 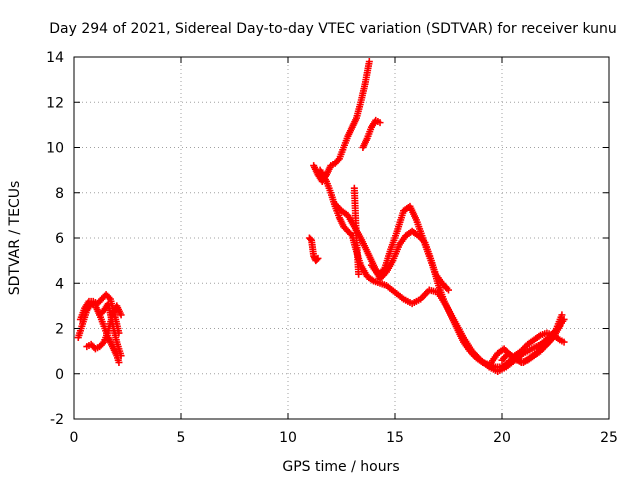 What do you see at coordinates (55, 149) in the screenshot?
I see `y-tick-label: 10` at bounding box center [55, 149].